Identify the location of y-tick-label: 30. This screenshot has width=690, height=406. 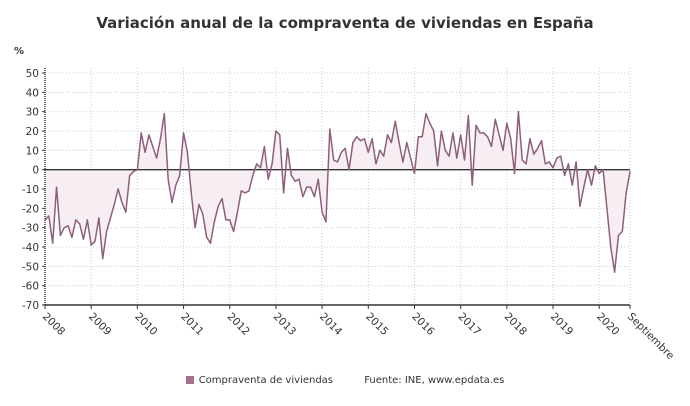
(32, 113).